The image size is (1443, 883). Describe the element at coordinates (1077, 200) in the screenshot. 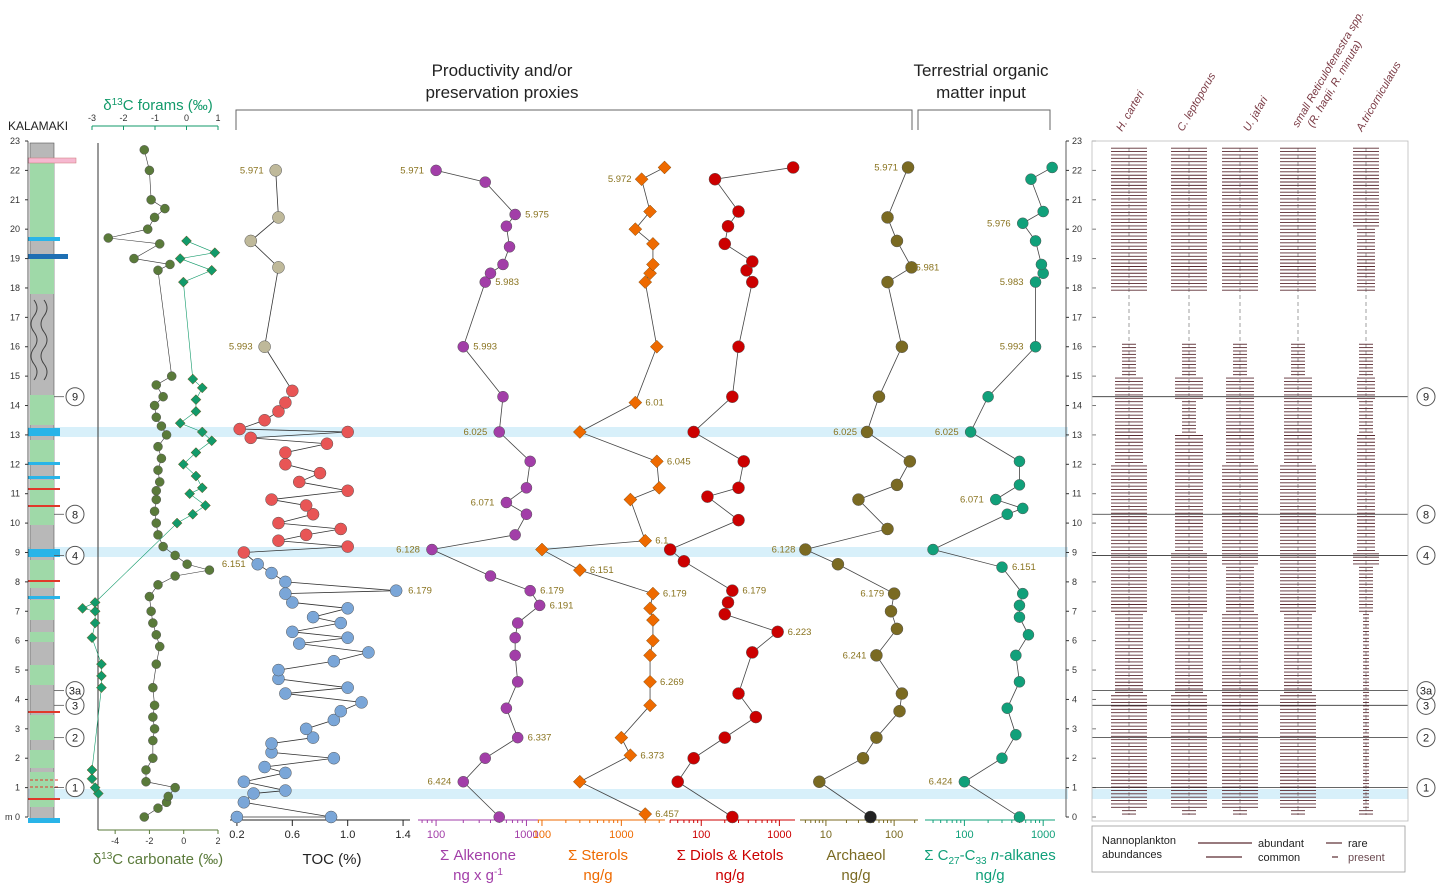

I see `depth-tick-label-right: 21` at that location.